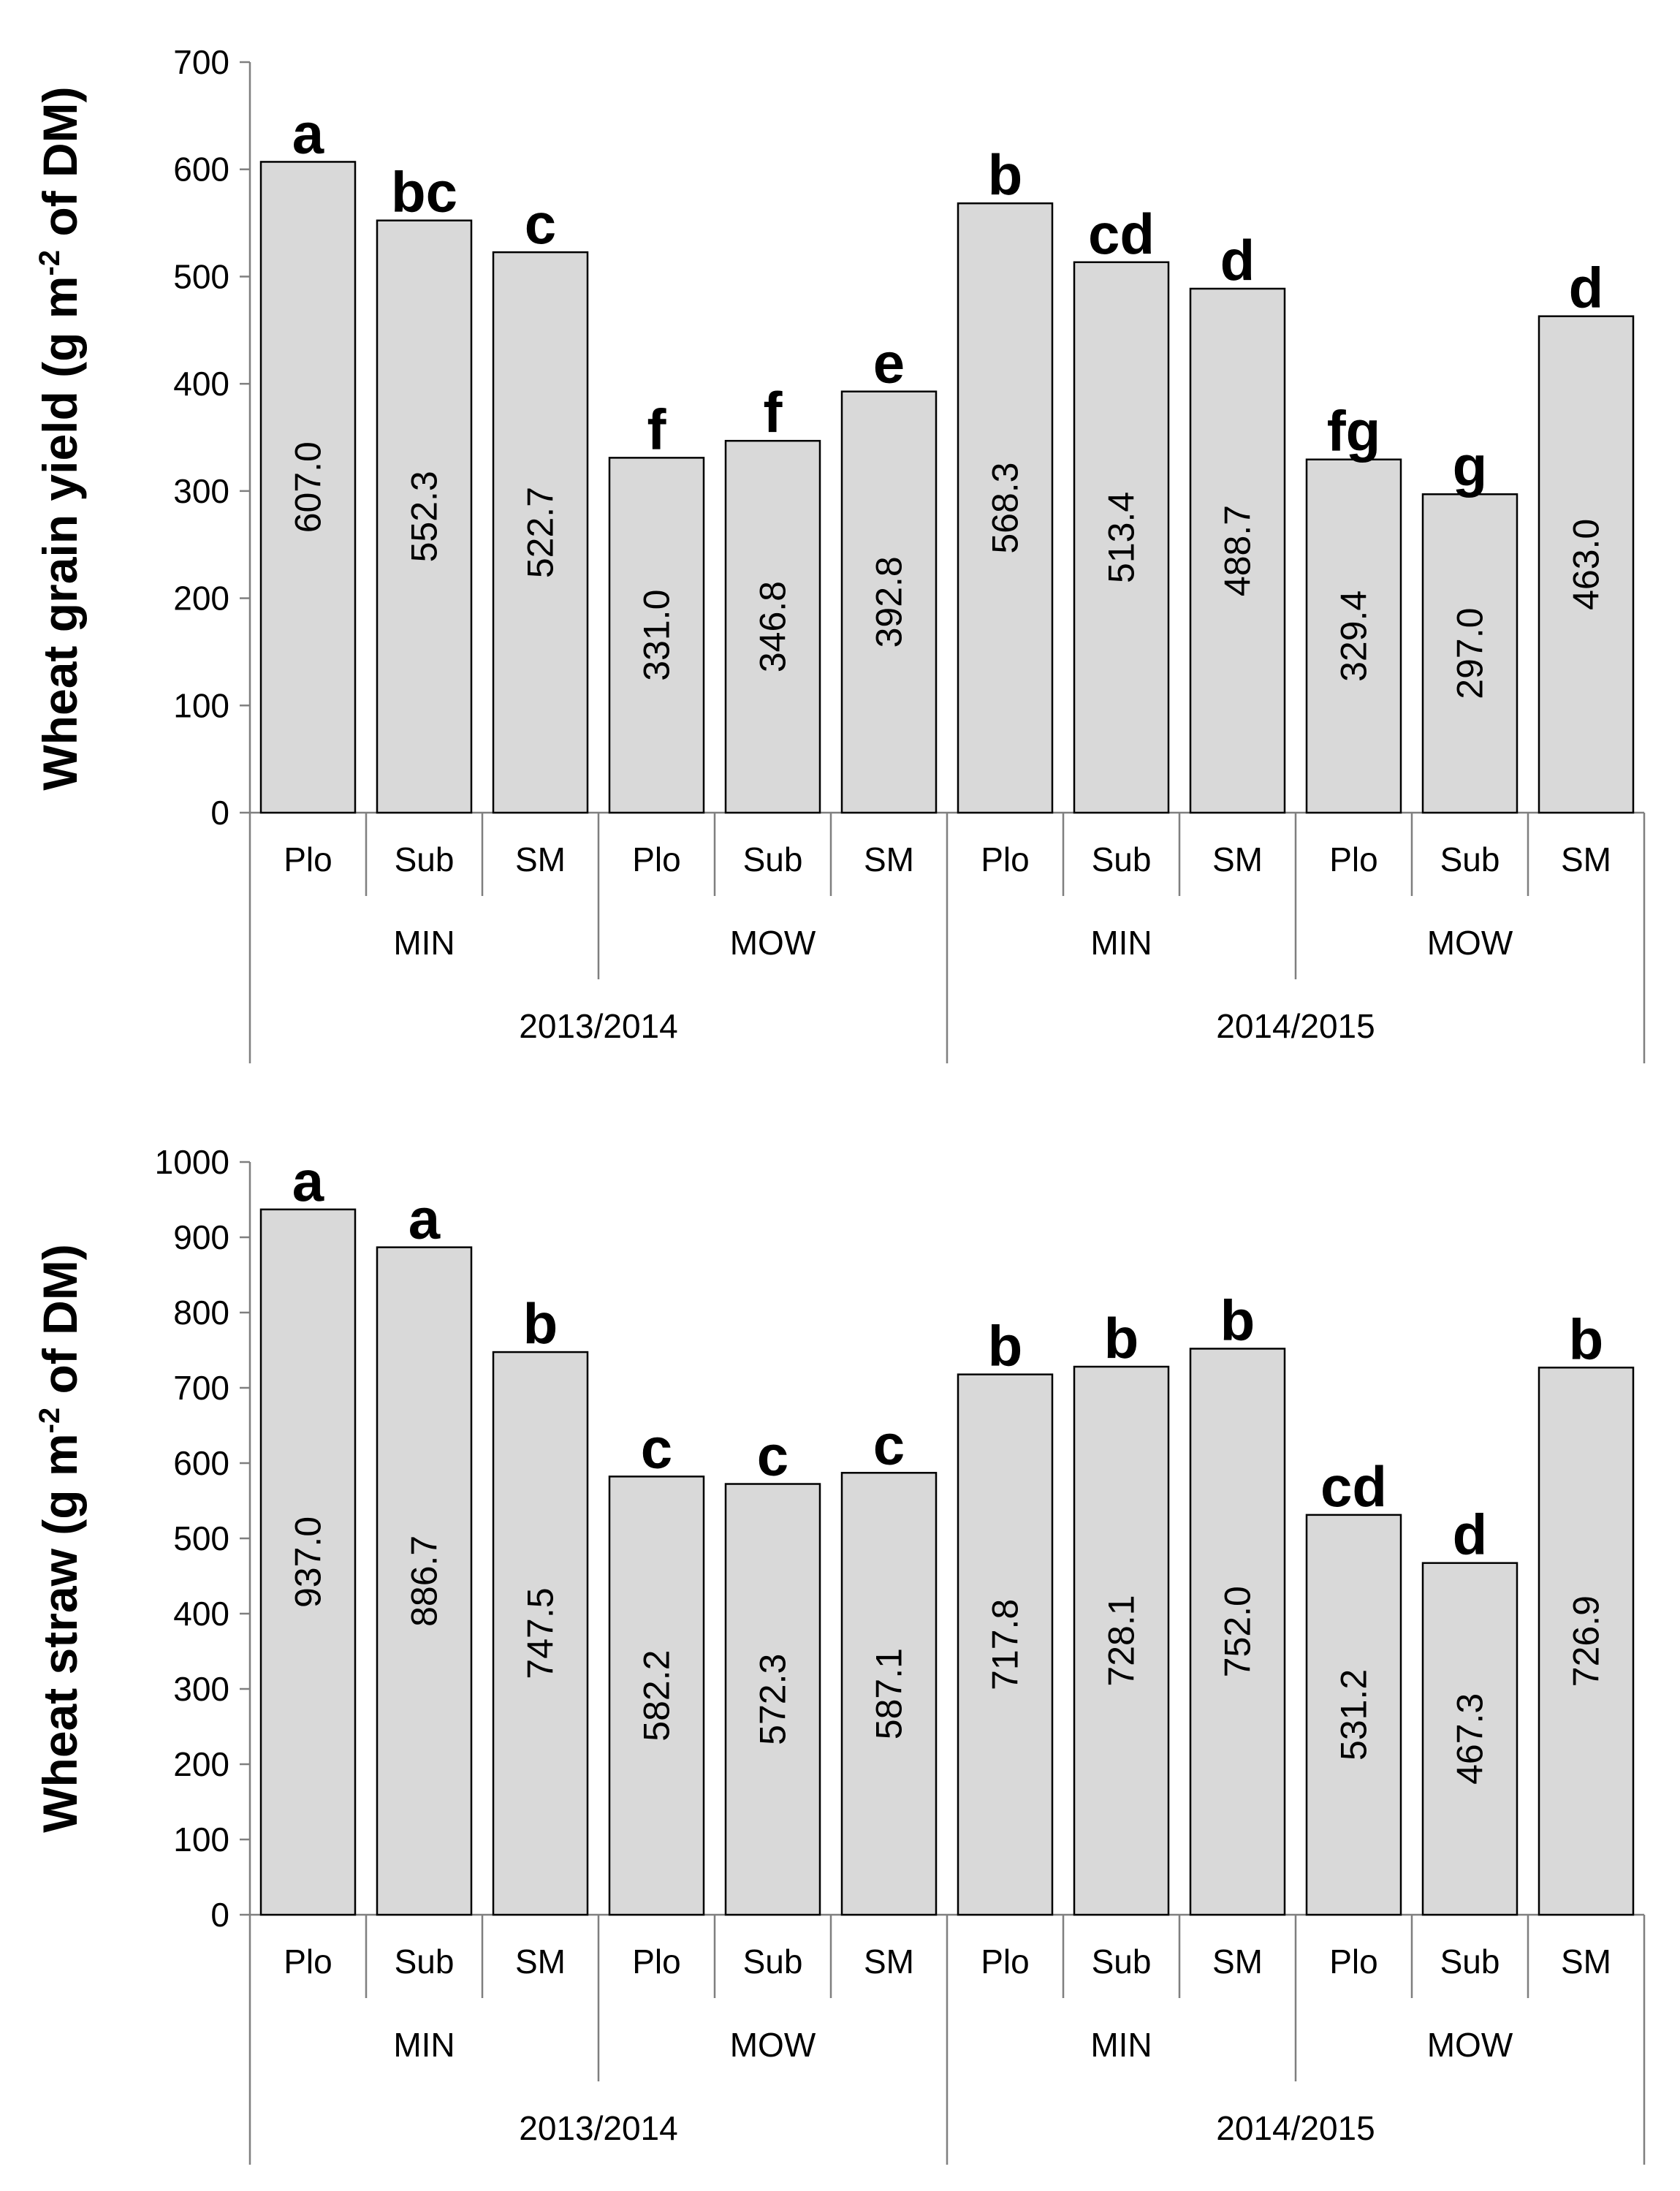 This screenshot has width=1680, height=2191. Describe the element at coordinates (192, 1162) in the screenshot. I see `y-tick-label: 1000` at that location.